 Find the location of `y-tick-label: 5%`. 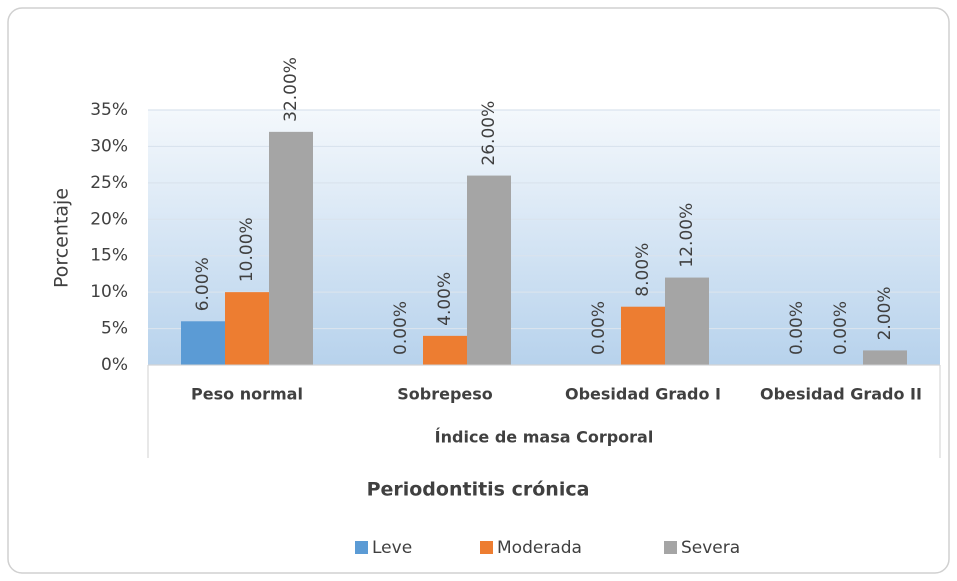

y-tick-label: 5% is located at coordinates (114, 329).